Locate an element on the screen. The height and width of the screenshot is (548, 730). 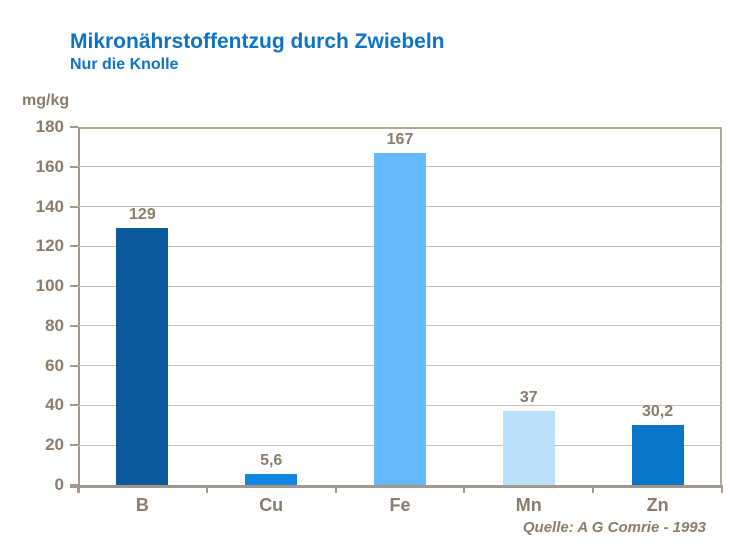
y-tick-label: 160 is located at coordinates (49, 166).